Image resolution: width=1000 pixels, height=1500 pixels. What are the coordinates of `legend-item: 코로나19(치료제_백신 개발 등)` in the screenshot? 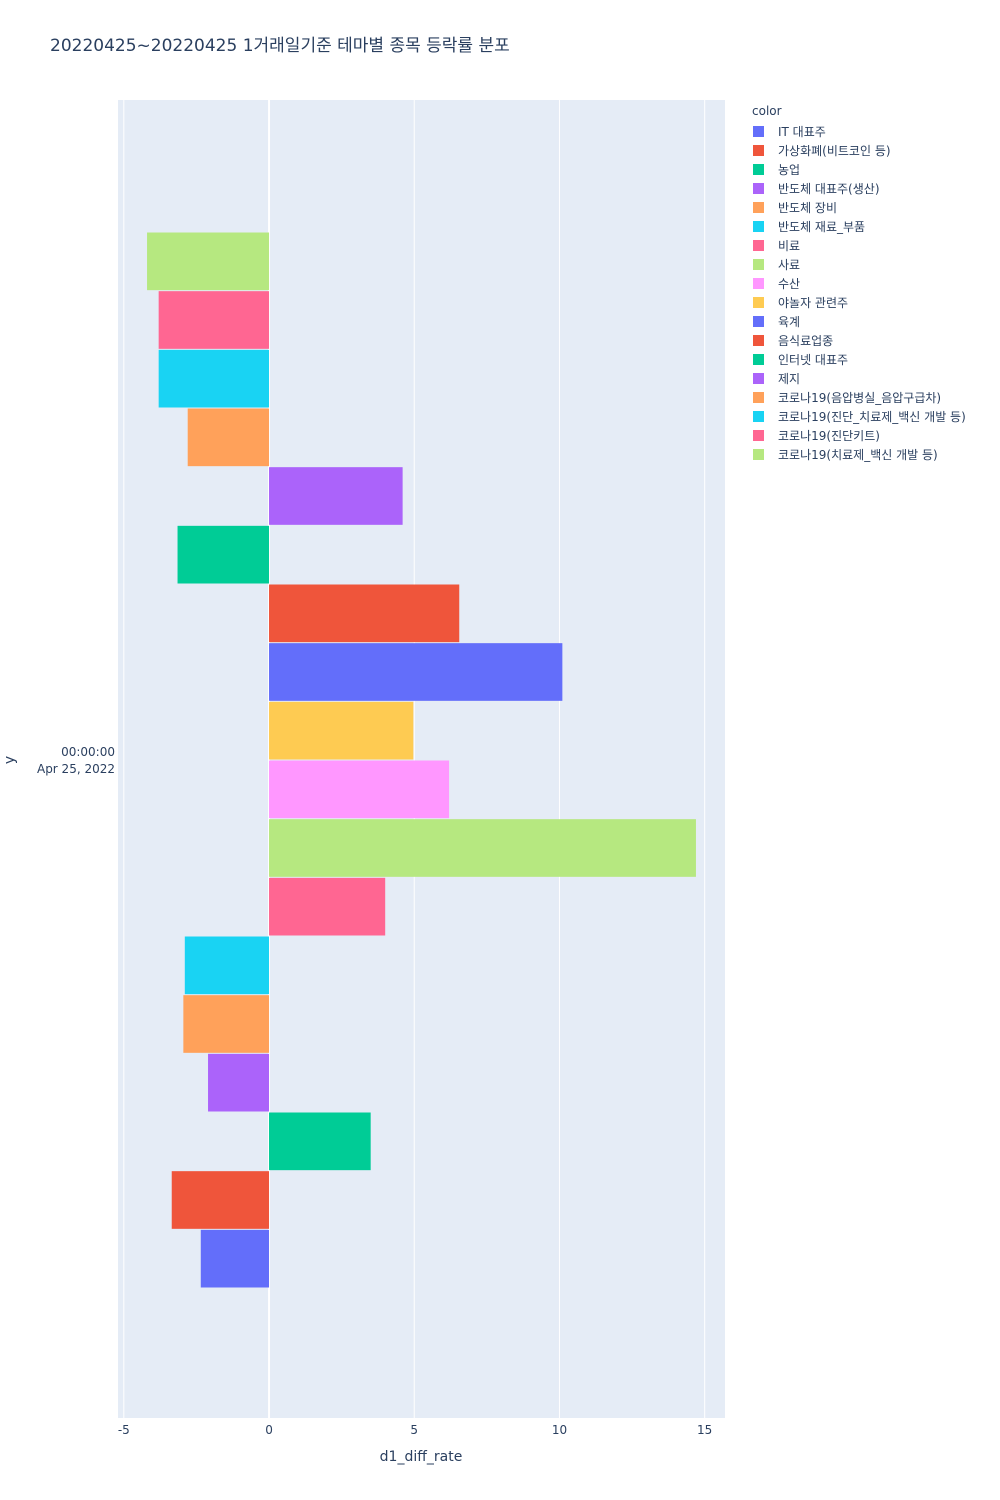 It's located at (859, 454).